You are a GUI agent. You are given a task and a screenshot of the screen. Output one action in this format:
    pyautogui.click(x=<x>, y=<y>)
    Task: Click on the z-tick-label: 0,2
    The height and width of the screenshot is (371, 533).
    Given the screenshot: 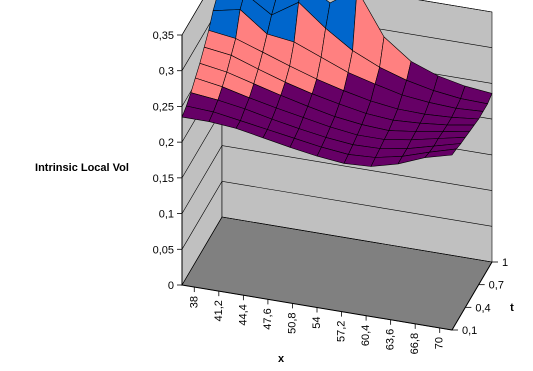 What is the action you would take?
    pyautogui.click(x=166, y=143)
    